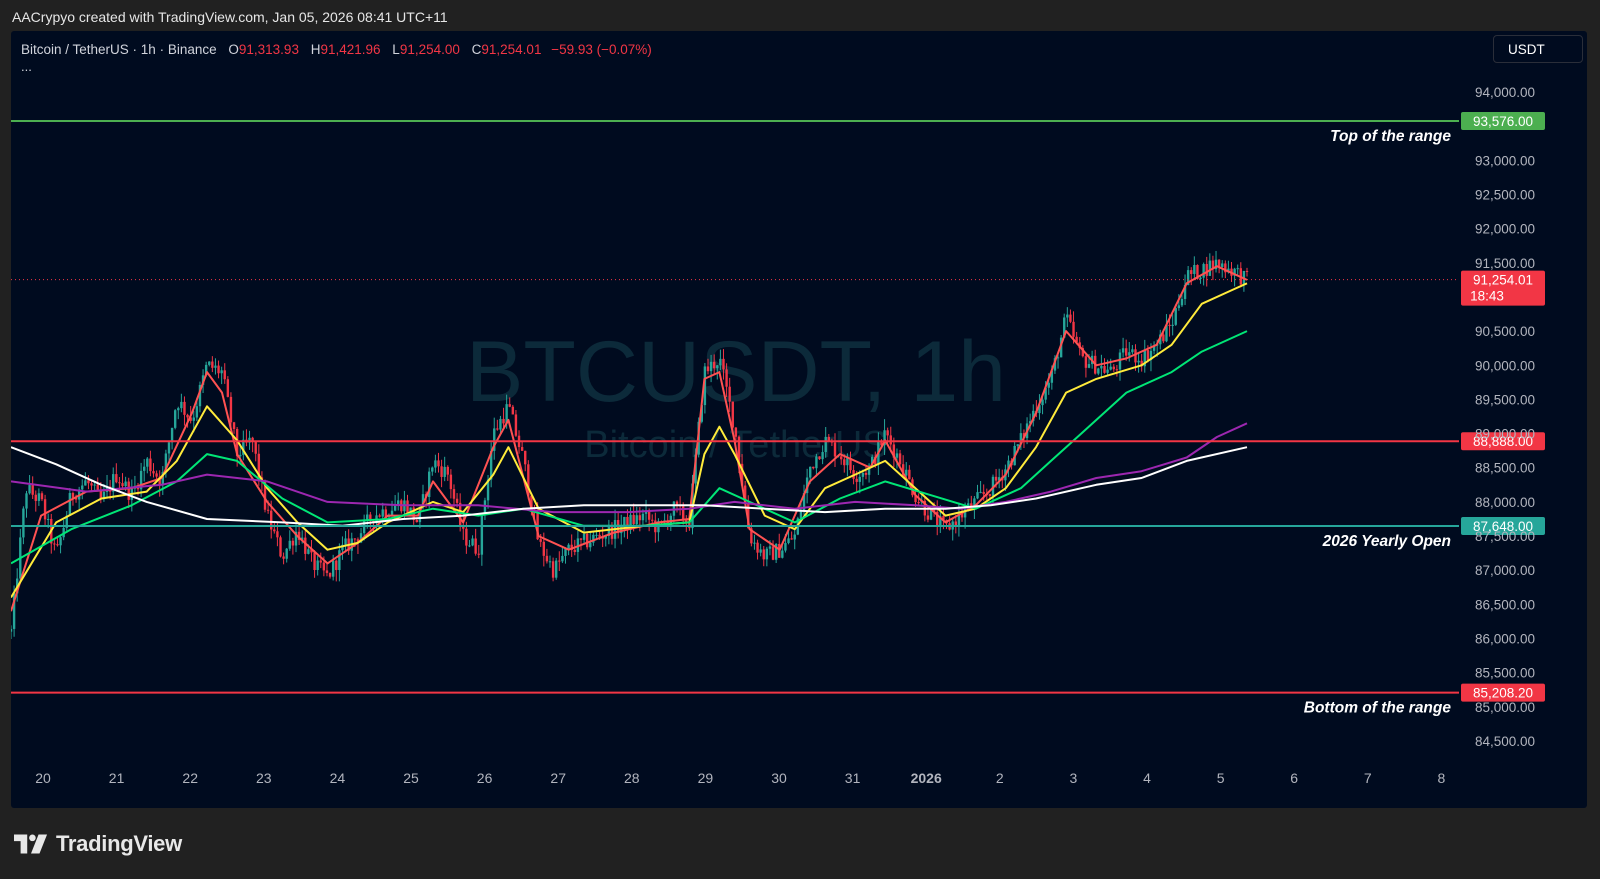  What do you see at coordinates (1221, 778) in the screenshot?
I see `x-tick-label: 5` at bounding box center [1221, 778].